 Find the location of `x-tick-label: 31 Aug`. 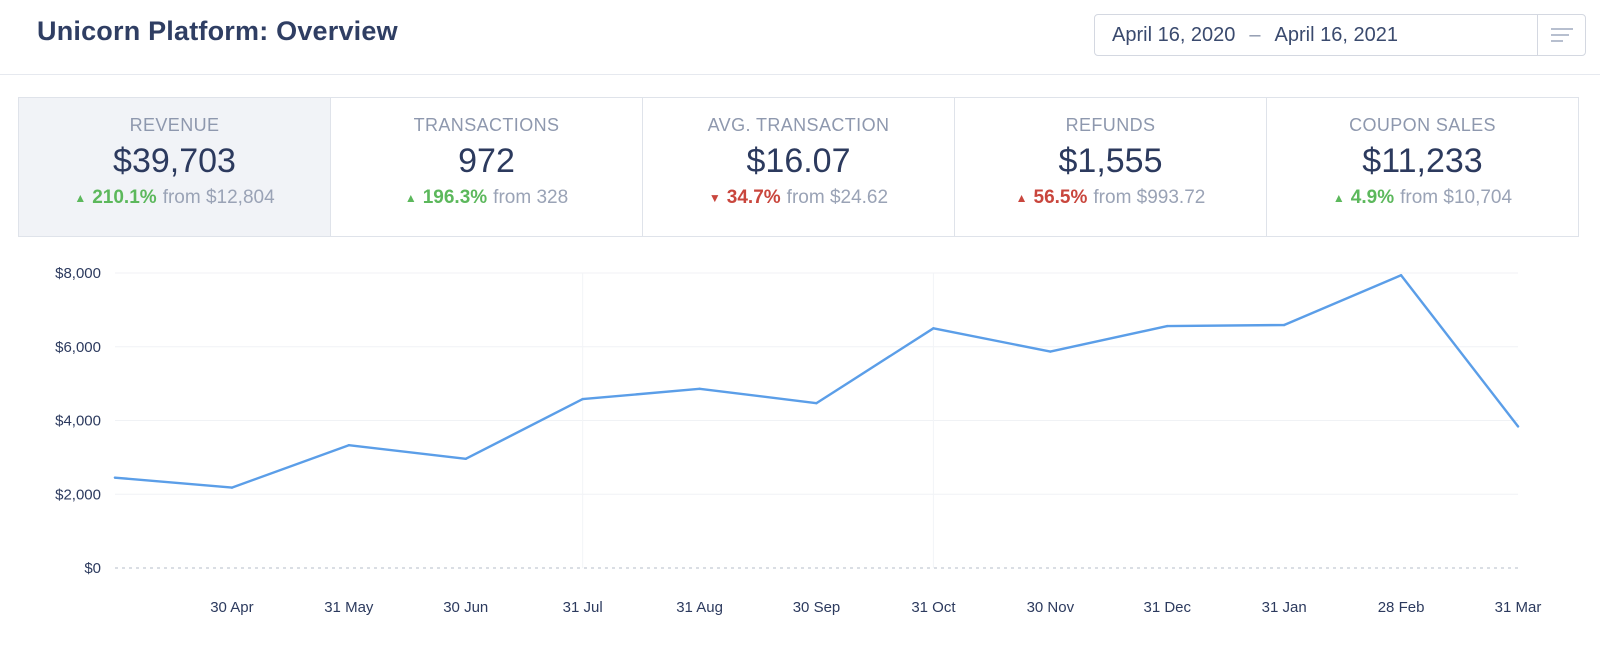

x-tick-label: 31 Aug is located at coordinates (699, 607).